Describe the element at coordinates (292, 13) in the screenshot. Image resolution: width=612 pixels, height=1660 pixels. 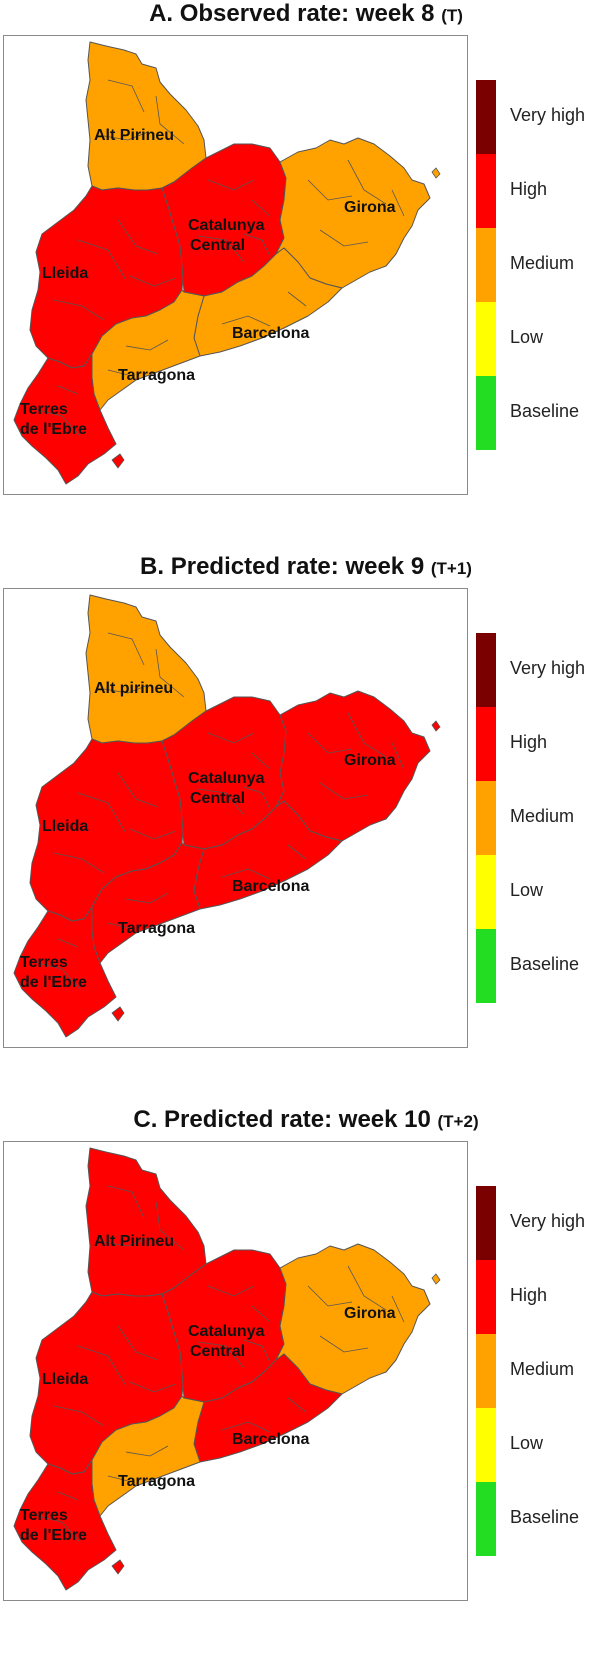
I see `panel-title-text: A. Observed rate: week 8` at that location.